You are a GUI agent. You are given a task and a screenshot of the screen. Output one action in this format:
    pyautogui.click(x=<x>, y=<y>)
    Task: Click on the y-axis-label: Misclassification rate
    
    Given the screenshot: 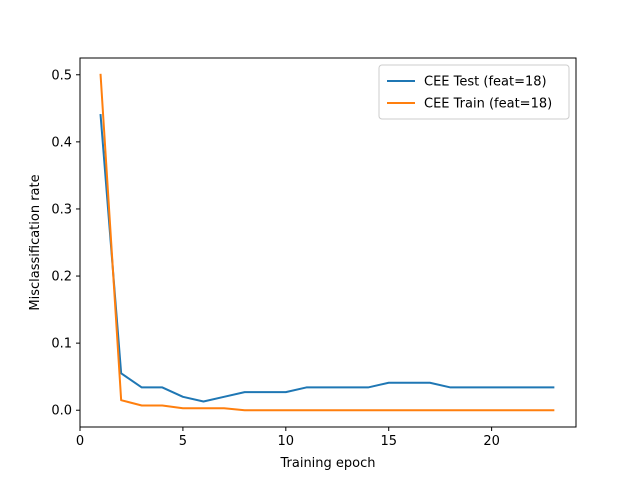 What is the action you would take?
    pyautogui.click(x=35, y=242)
    